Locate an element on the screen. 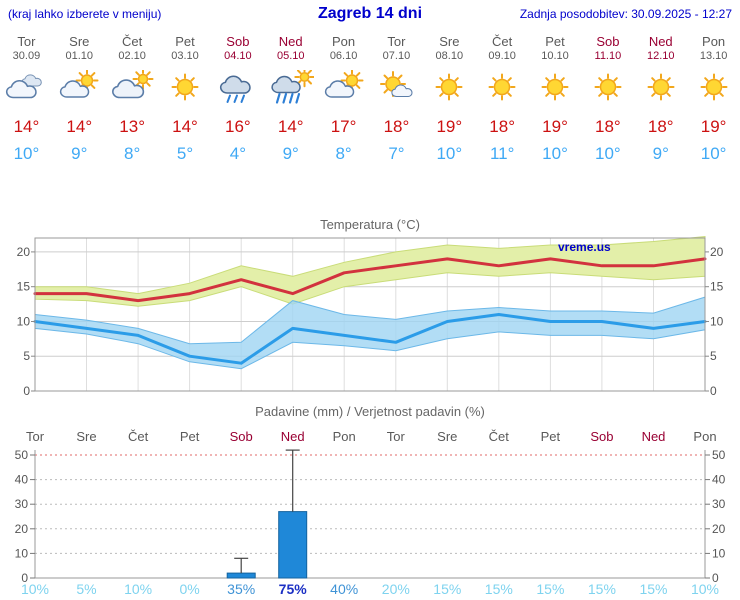 This screenshot has width=740, height=600. temperature-chart-title: Temperatura (°C) is located at coordinates (370, 224).